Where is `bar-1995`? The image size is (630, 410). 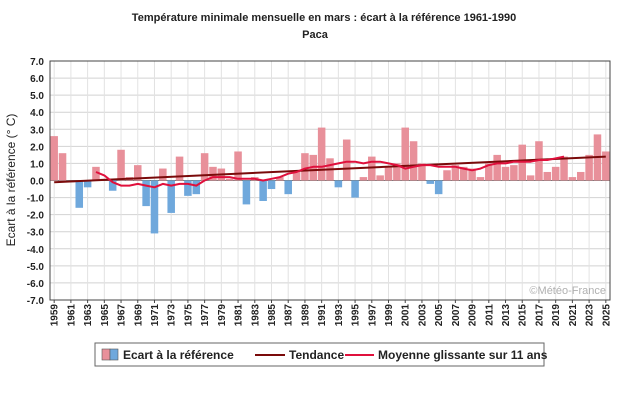
bar-1995 is located at coordinates (355, 189).